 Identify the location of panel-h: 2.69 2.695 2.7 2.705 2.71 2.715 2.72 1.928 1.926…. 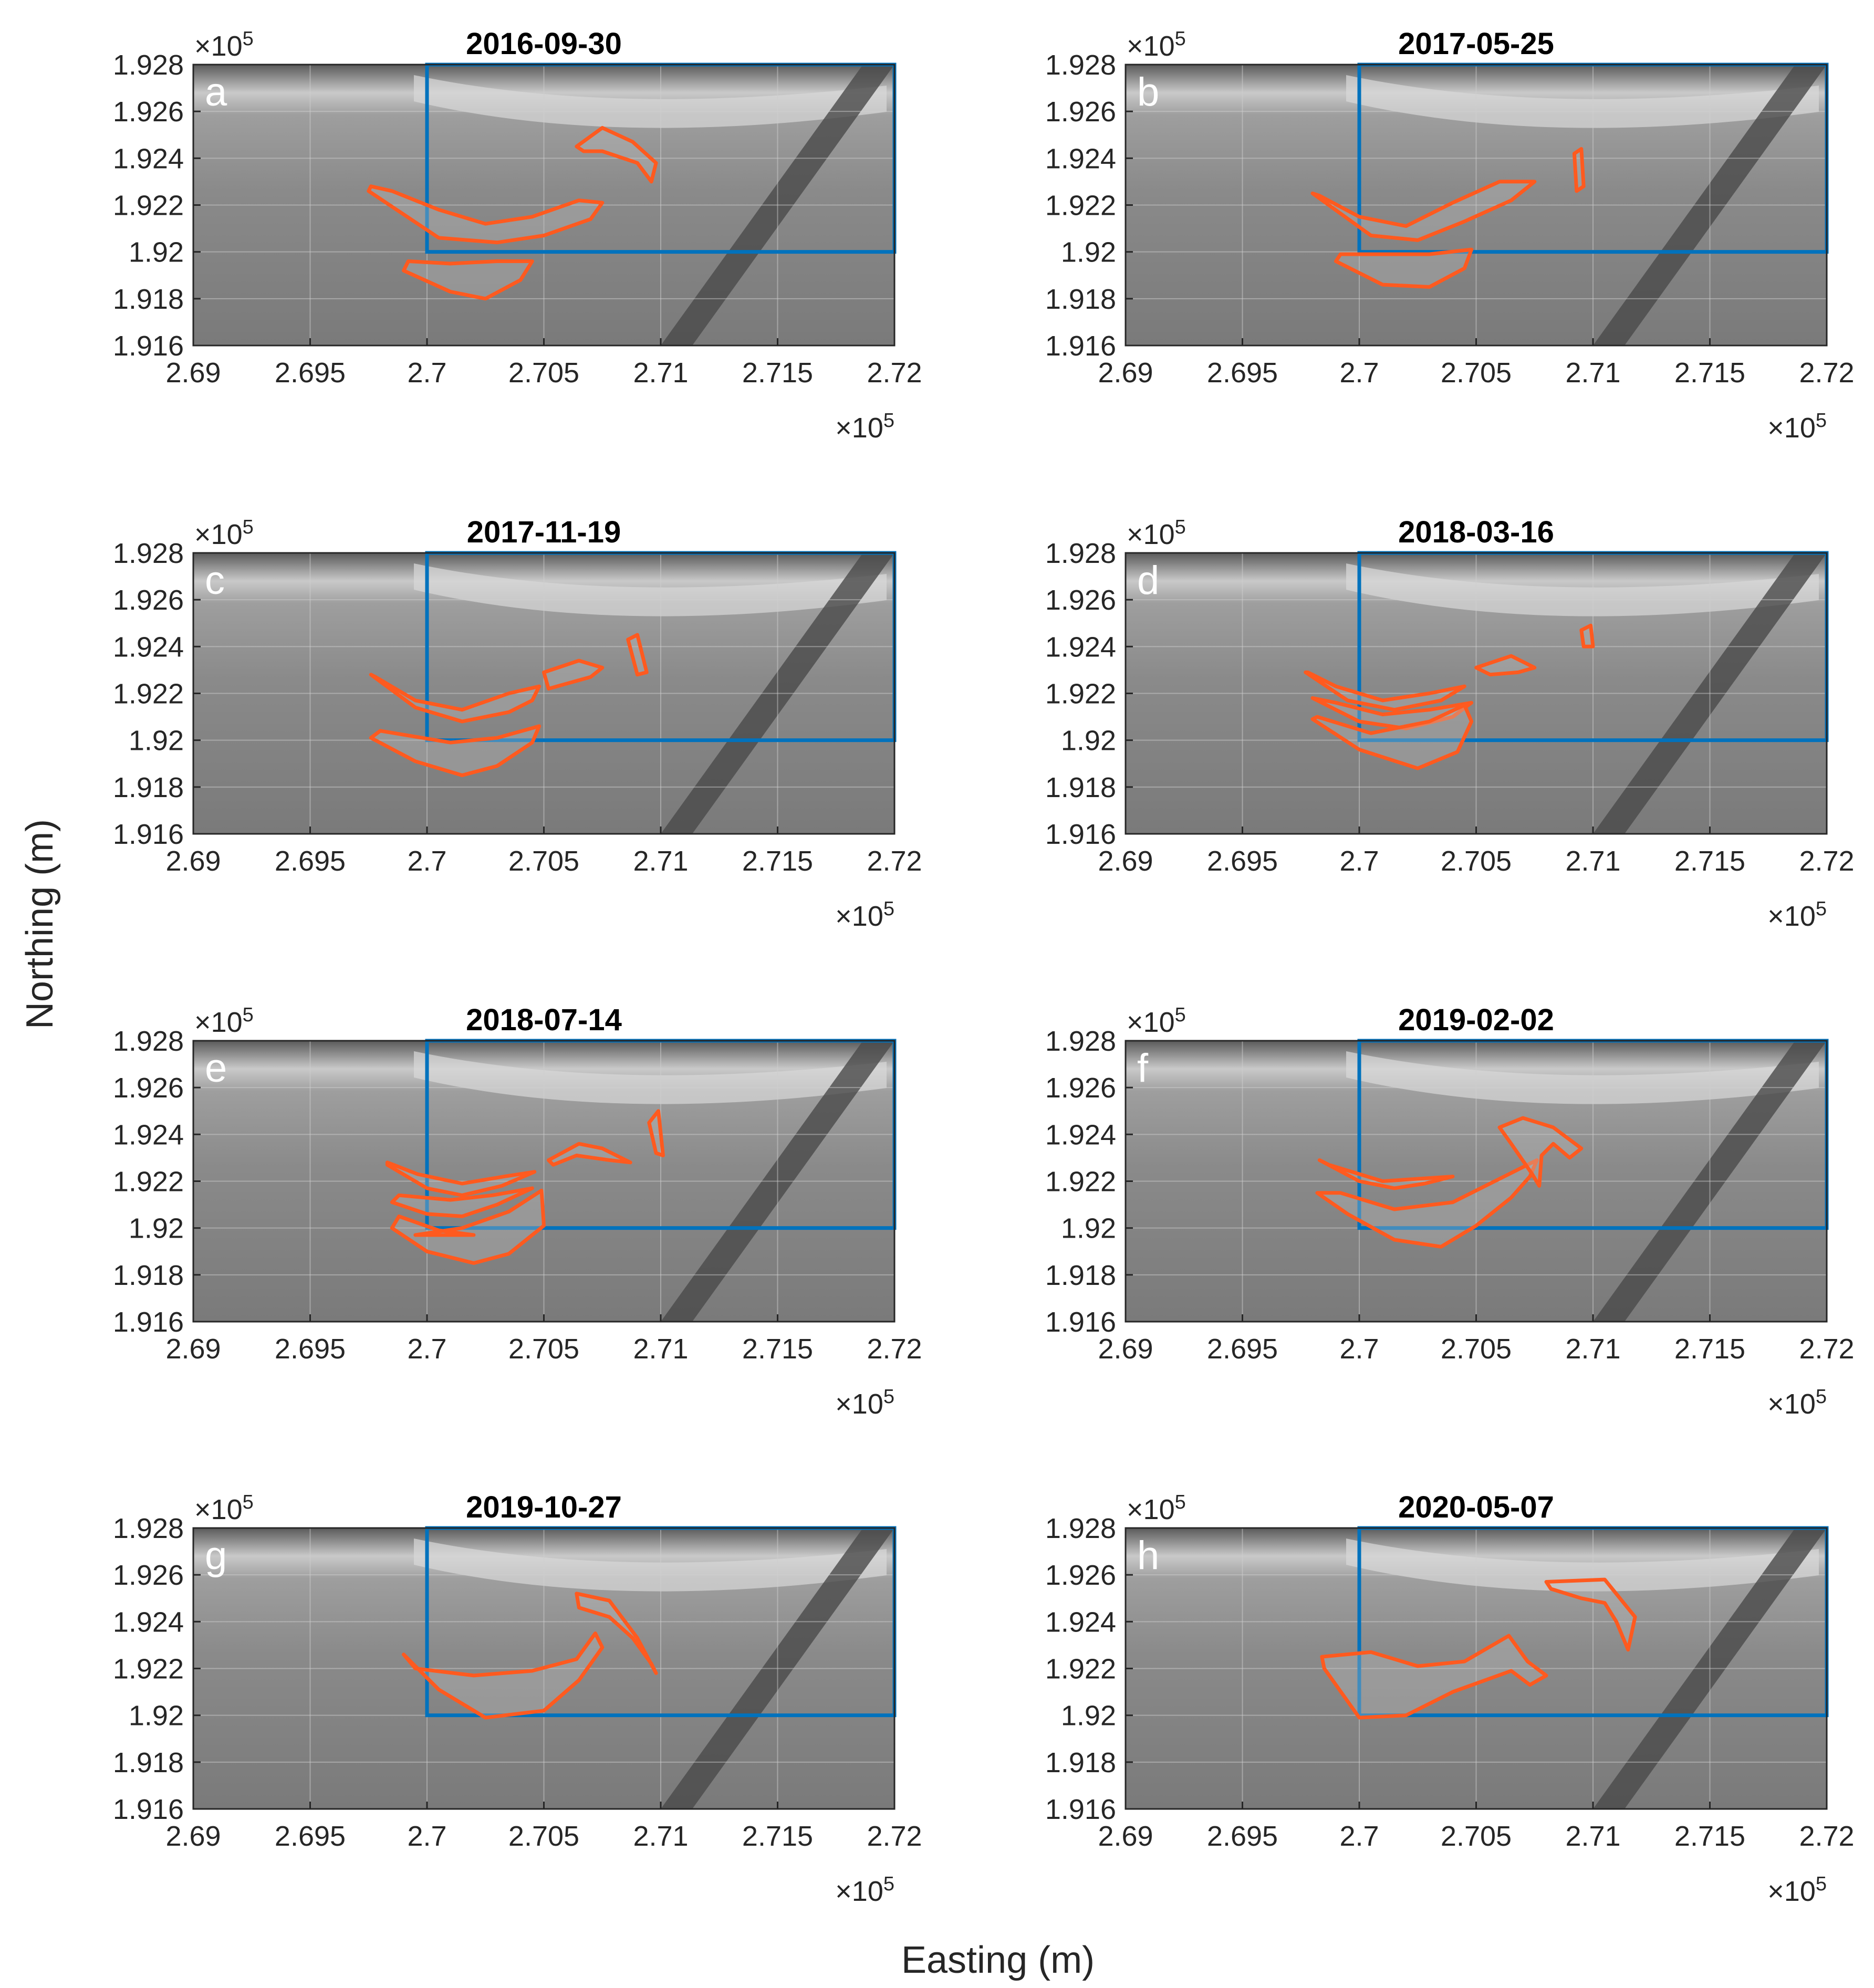
(1450, 1698).